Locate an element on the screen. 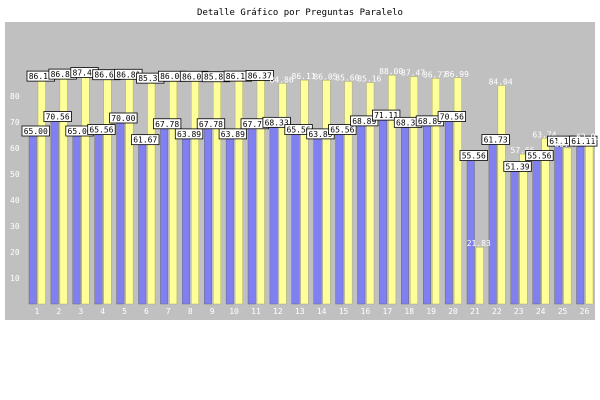 This screenshot has height=400, width=600. data-label-series-2: 60.00 is located at coordinates (566, 144).